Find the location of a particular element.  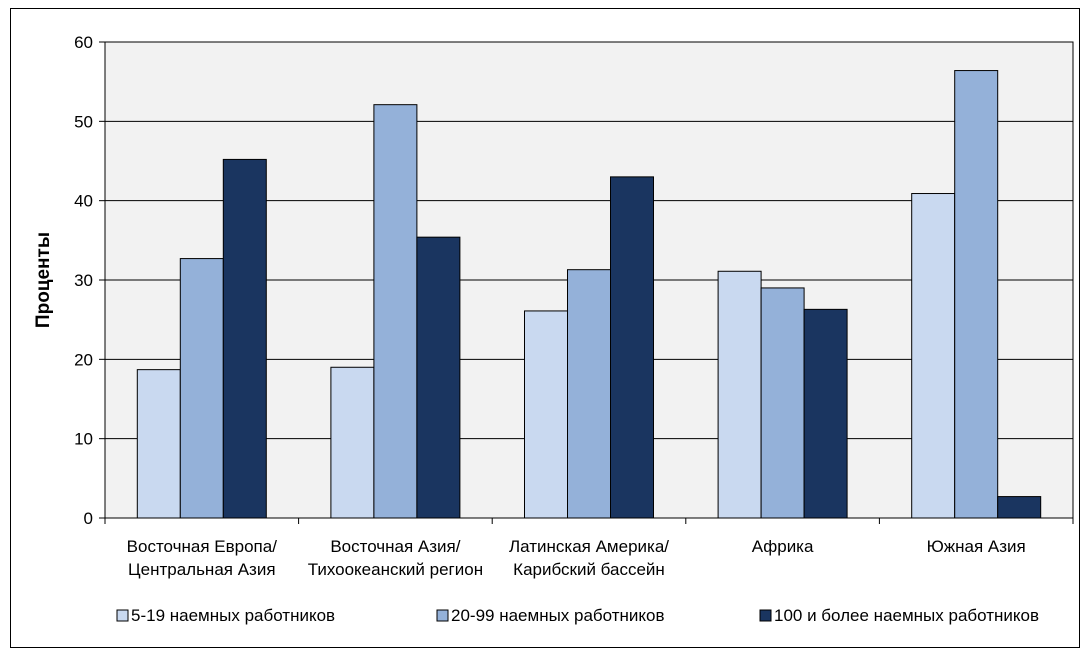

y-tick-label: 0 is located at coordinates (88, 518).